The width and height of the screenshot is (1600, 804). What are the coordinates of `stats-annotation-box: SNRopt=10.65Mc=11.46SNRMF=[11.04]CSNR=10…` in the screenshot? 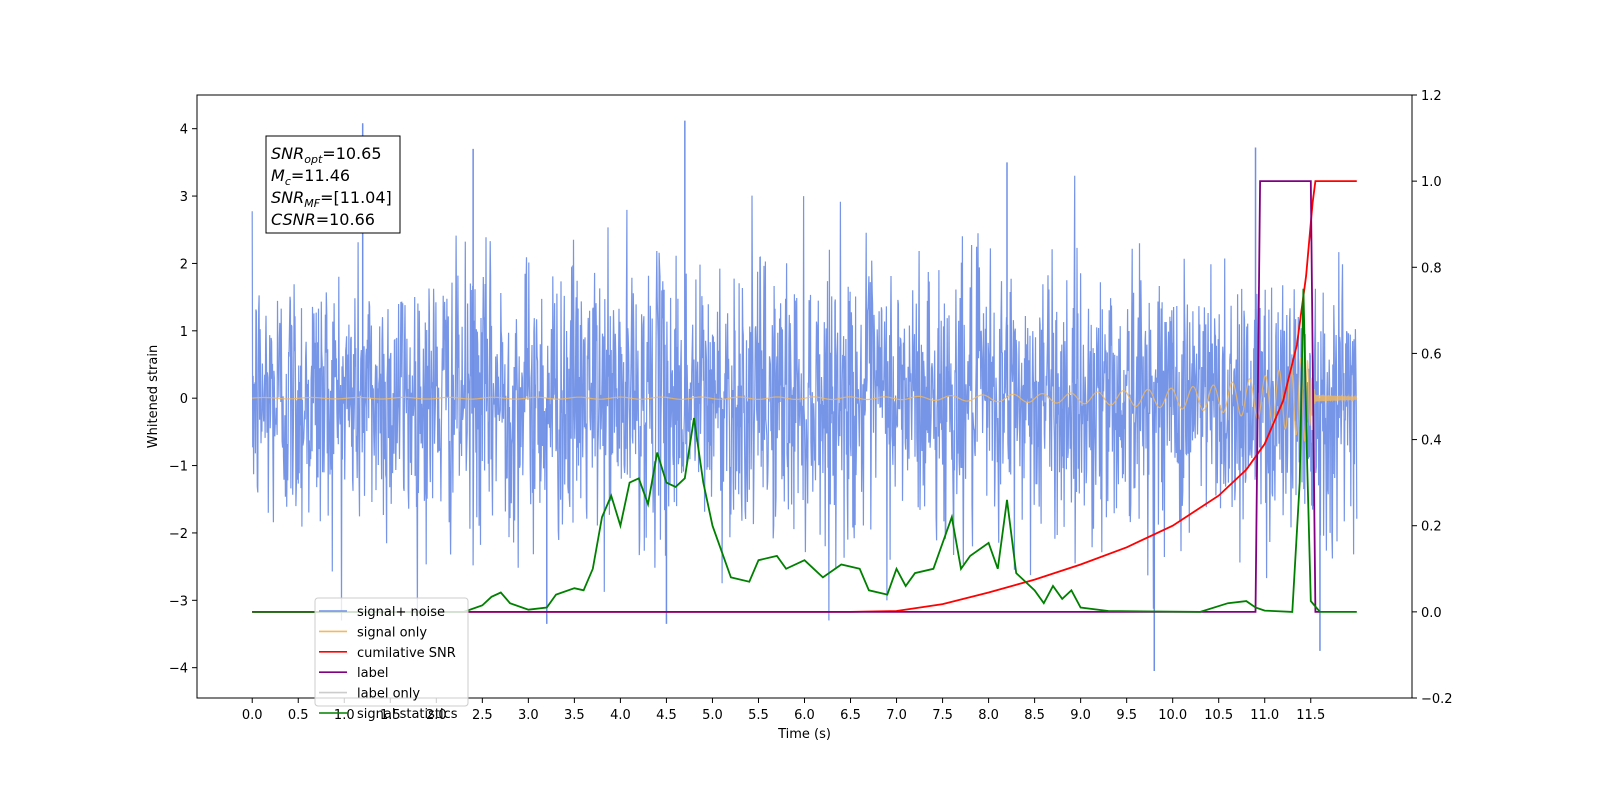 It's located at (333, 184).